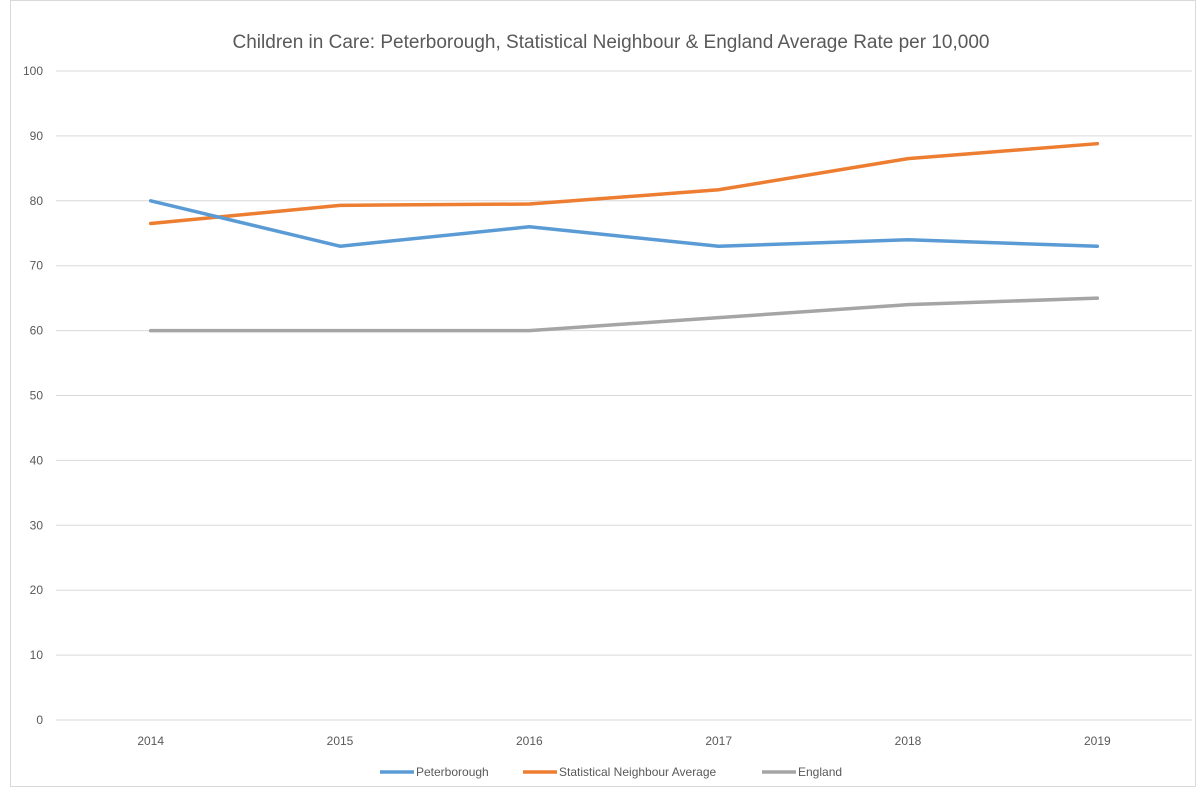 The width and height of the screenshot is (1198, 789). I want to click on y-tick-label: 50, so click(37, 396).